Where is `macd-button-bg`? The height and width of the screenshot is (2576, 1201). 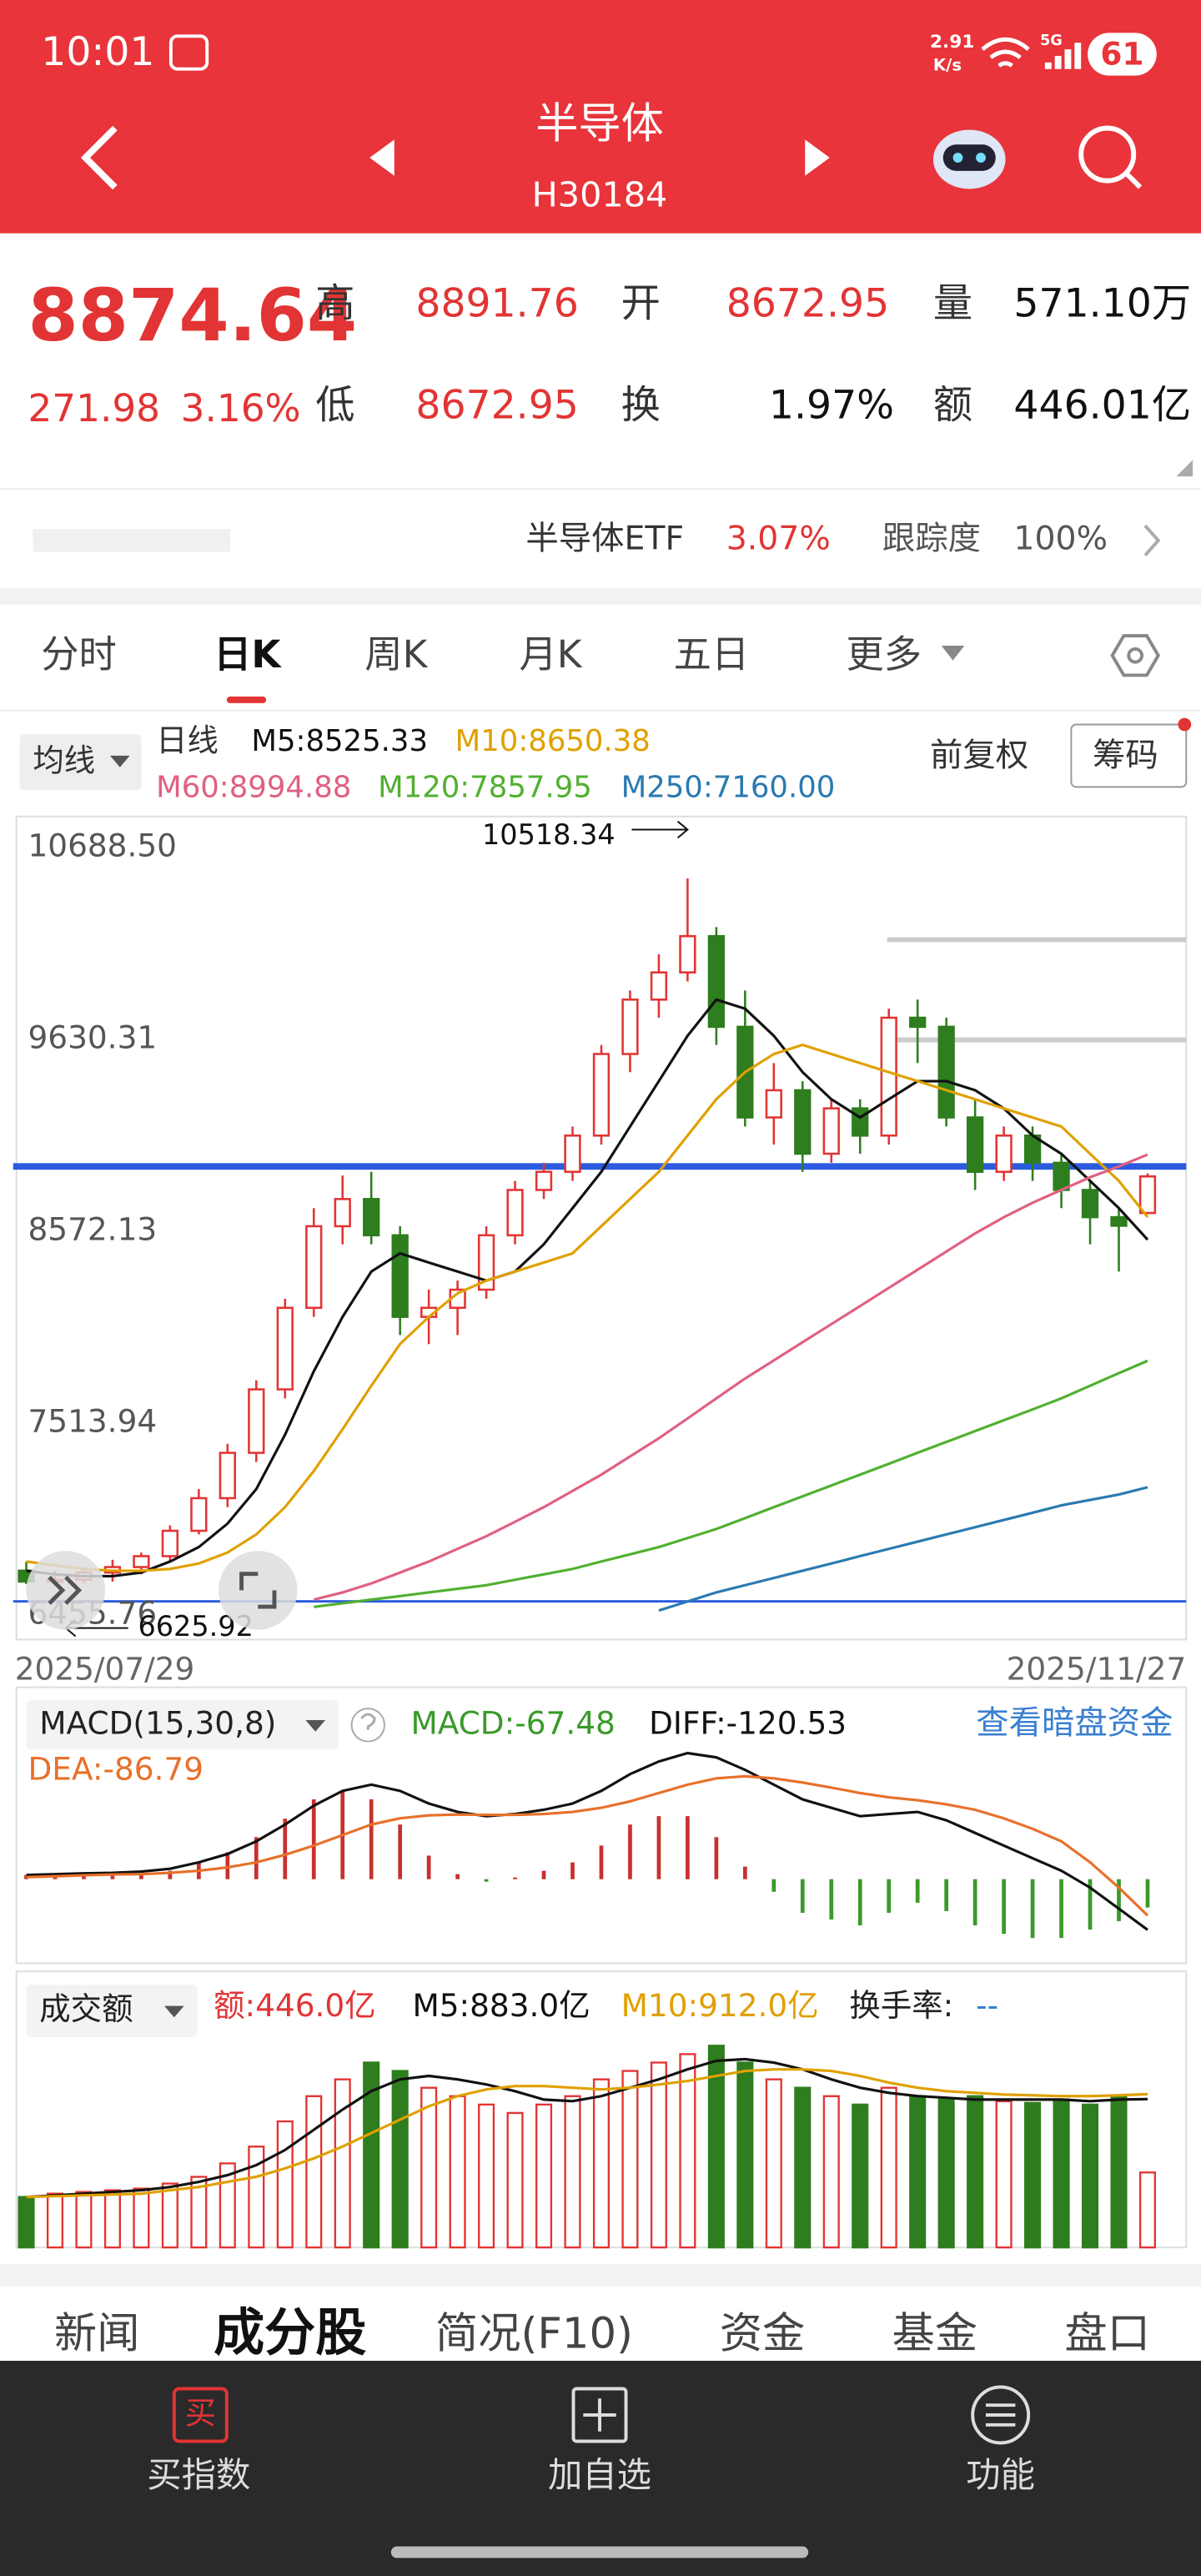
macd-button-bg is located at coordinates (183, 1725).